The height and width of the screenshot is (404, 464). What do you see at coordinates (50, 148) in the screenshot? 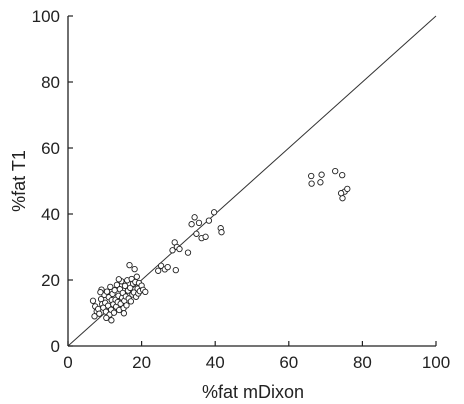
I see `y-tick-label: 60` at bounding box center [50, 148].